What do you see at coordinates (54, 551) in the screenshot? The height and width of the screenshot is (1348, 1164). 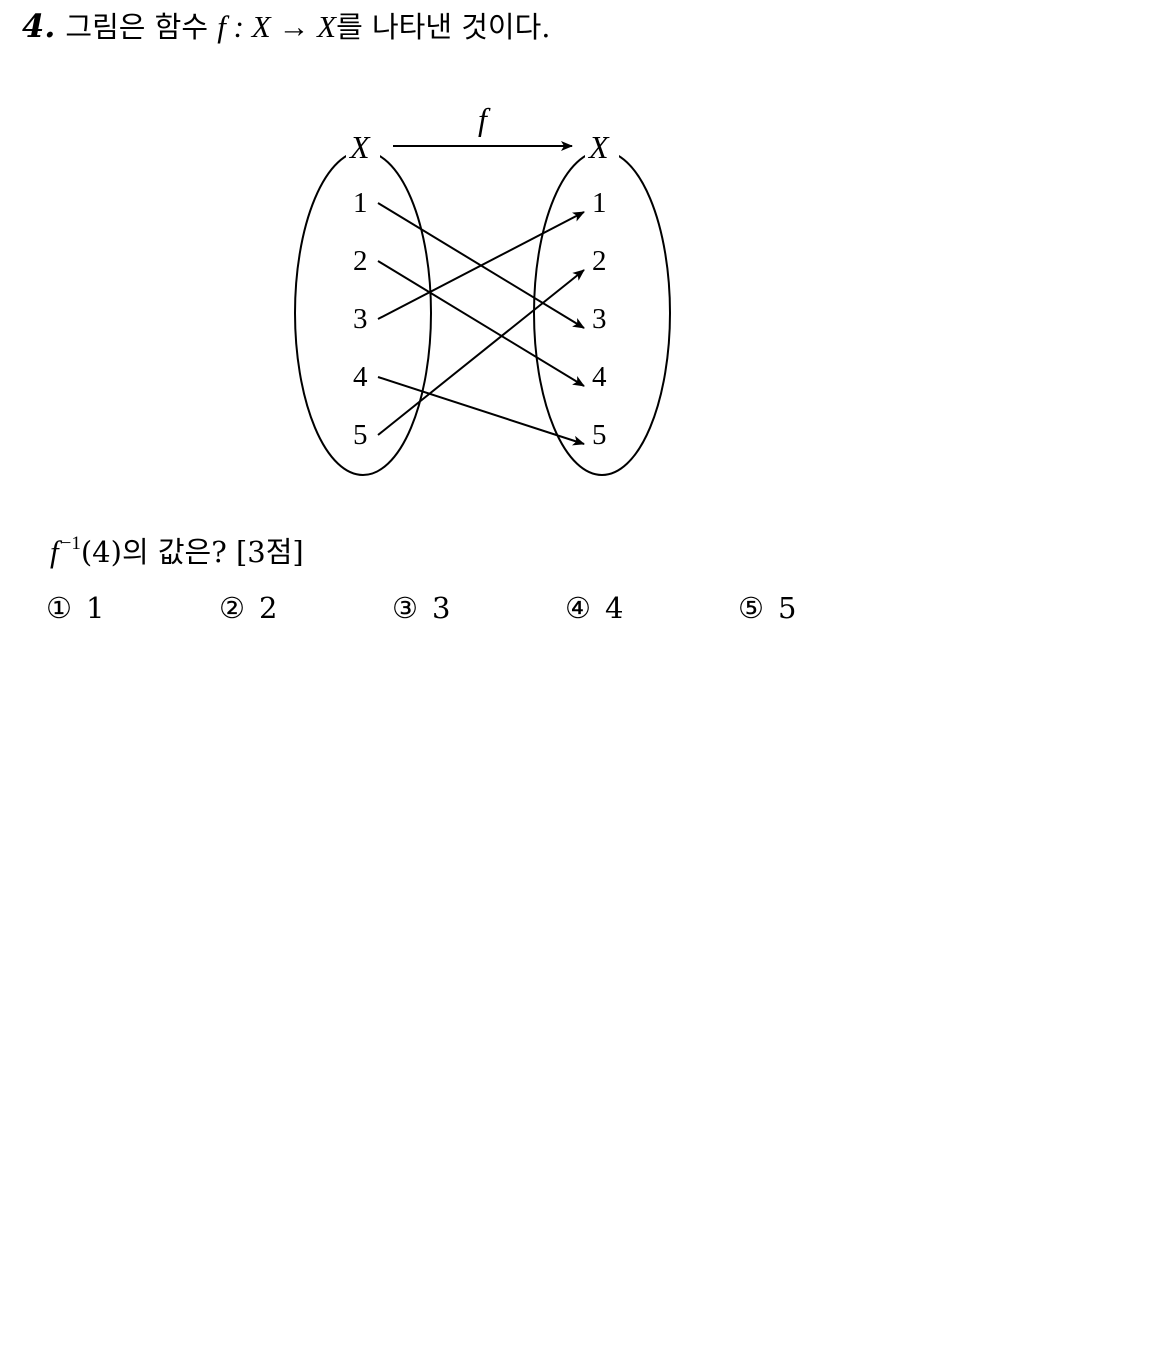 I see `prompt-function: f` at bounding box center [54, 551].